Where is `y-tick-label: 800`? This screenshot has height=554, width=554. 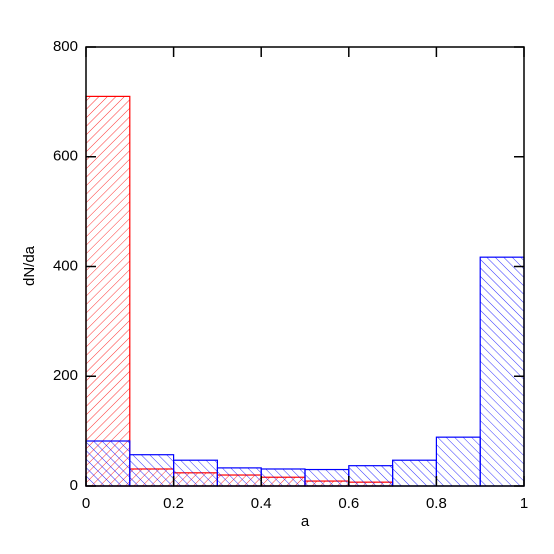
y-tick-label: 800 is located at coordinates (65, 46).